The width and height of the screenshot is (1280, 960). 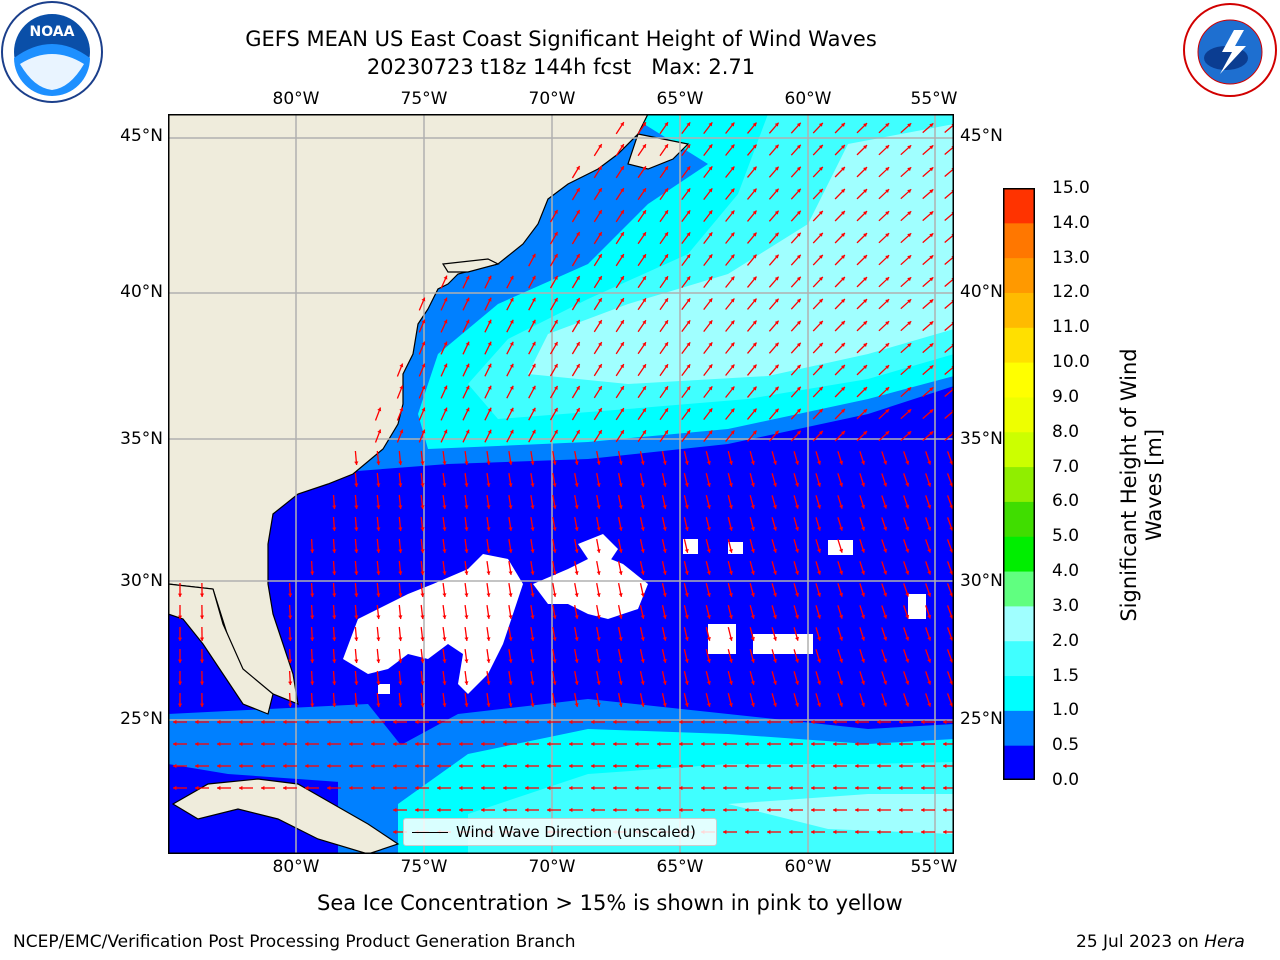 What do you see at coordinates (1066, 396) in the screenshot?
I see `colorbar-tick-label: 9.0` at bounding box center [1066, 396].